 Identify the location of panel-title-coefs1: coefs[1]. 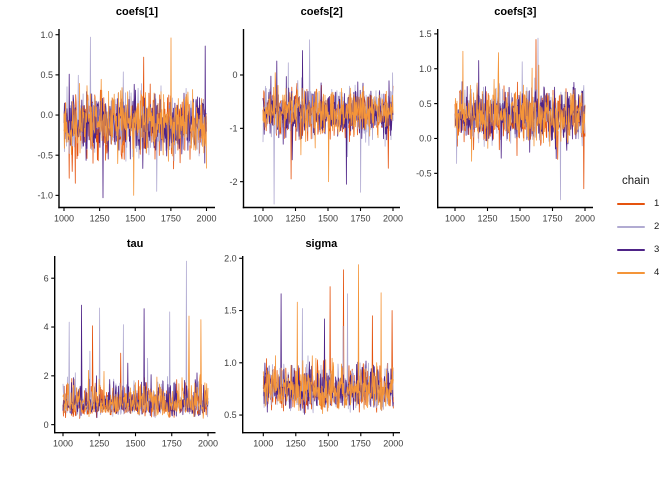
(137, 12).